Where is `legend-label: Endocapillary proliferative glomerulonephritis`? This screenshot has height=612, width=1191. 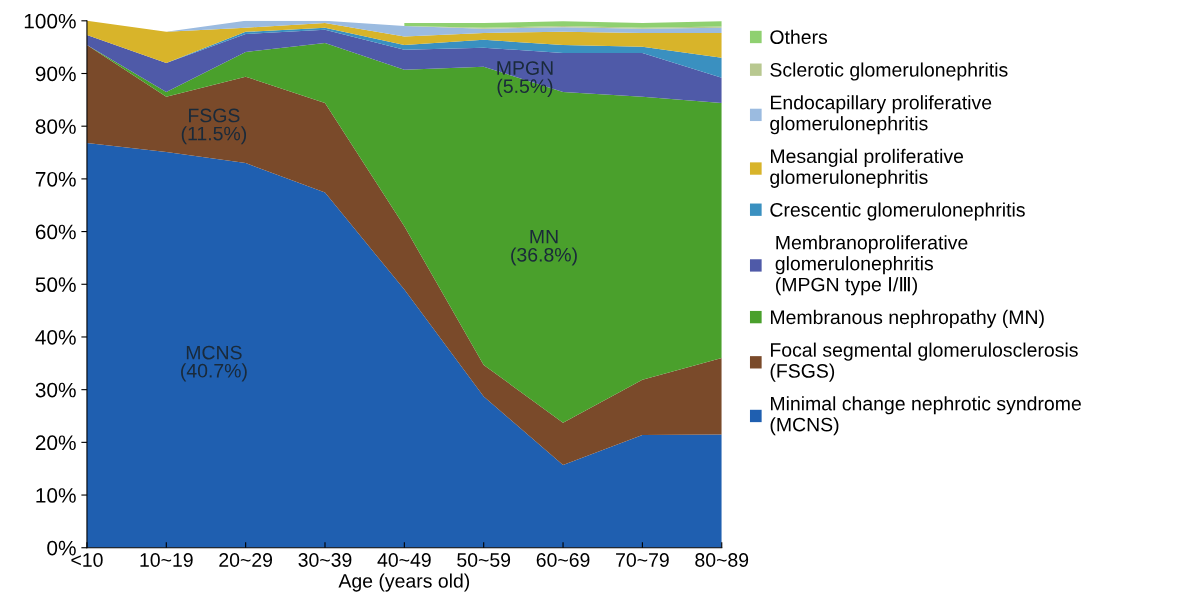 legend-label: Endocapillary proliferative glomerulonephritis is located at coordinates (881, 115).